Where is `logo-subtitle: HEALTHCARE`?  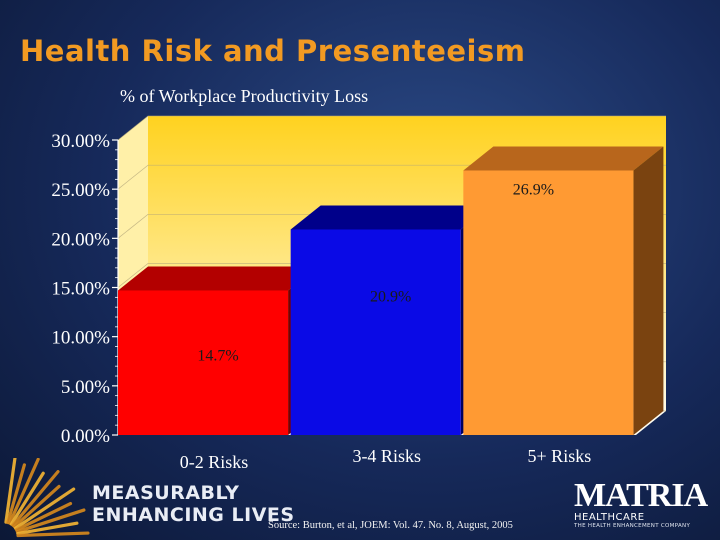 logo-subtitle: HEALTHCARE is located at coordinates (609, 517).